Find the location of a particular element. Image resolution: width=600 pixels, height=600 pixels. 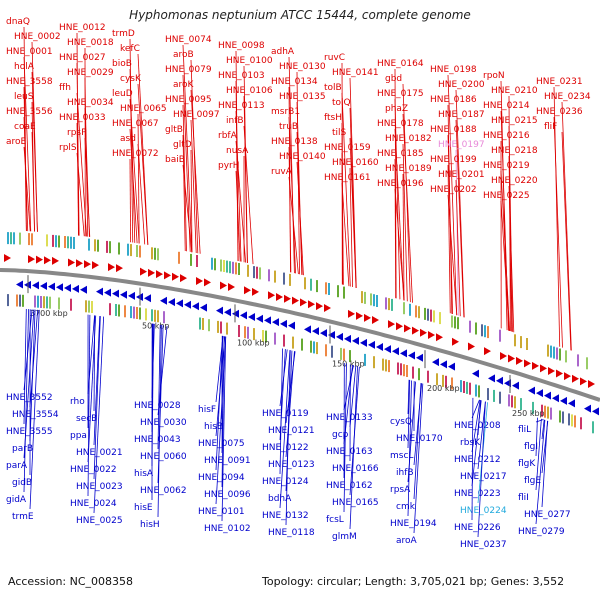

gene-label: HNE_0279 is located at coordinates (541, 532).